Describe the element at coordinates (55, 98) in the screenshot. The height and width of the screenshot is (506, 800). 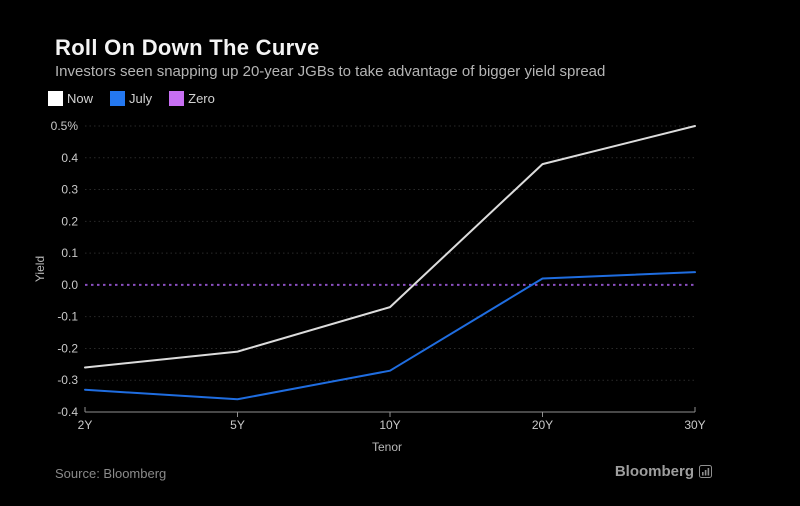
I see `legend-swatch-now-icon` at that location.